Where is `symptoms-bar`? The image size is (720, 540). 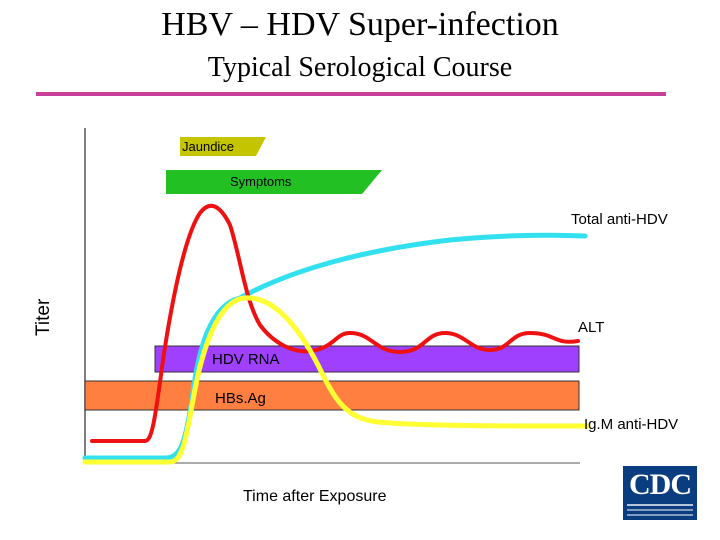 symptoms-bar is located at coordinates (274, 182).